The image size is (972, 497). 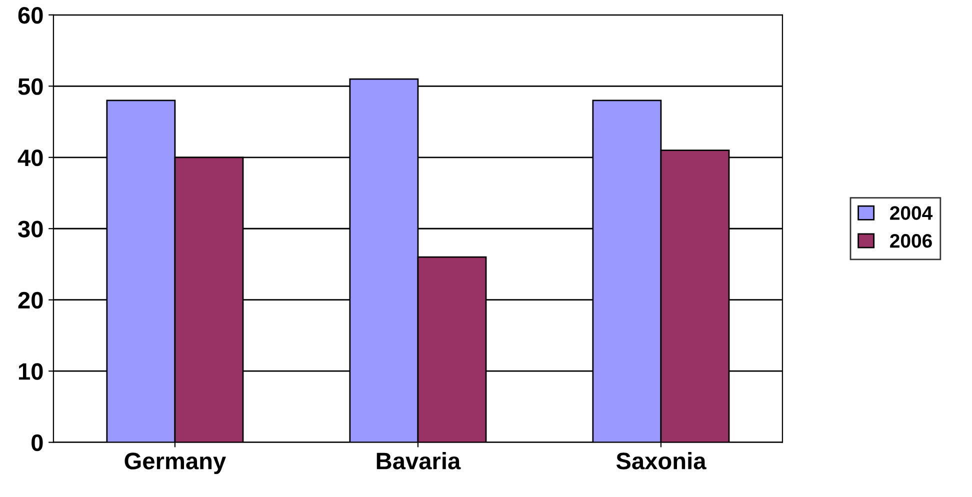 What do you see at coordinates (30, 371) in the screenshot?
I see `y-tick-label: 10` at bounding box center [30, 371].